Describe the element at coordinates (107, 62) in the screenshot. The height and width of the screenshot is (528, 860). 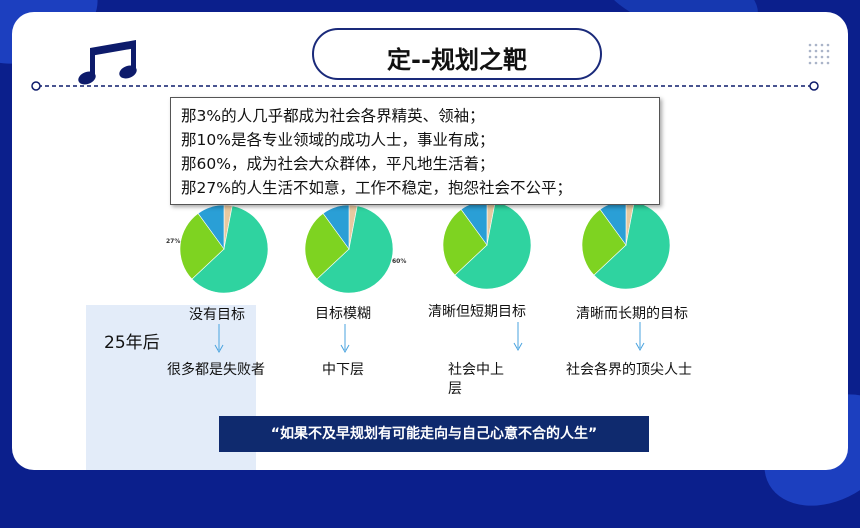
I see `music-note-icon` at that location.